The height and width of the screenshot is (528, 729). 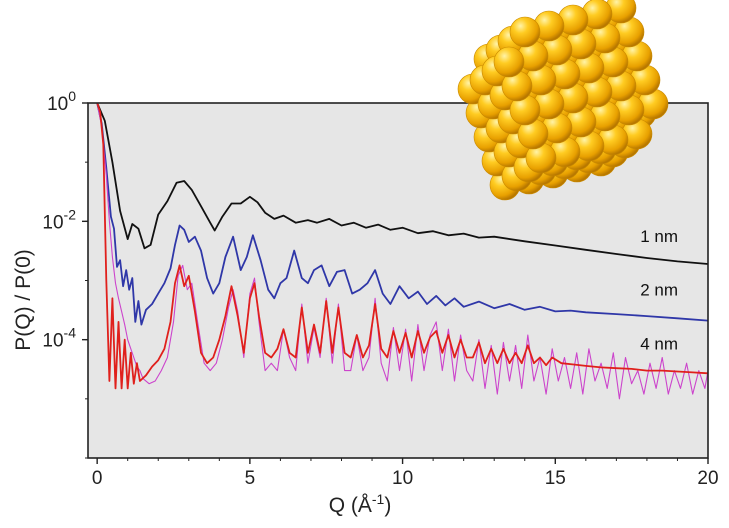 What do you see at coordinates (250, 478) in the screenshot?
I see `x-tick-label: 5` at bounding box center [250, 478].